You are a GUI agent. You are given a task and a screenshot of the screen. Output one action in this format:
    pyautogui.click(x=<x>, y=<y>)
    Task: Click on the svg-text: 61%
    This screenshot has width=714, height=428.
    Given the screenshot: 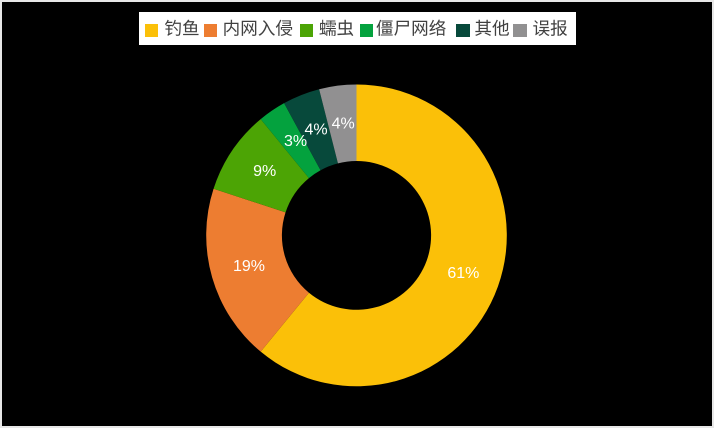 What is the action you would take?
    pyautogui.click(x=463, y=273)
    